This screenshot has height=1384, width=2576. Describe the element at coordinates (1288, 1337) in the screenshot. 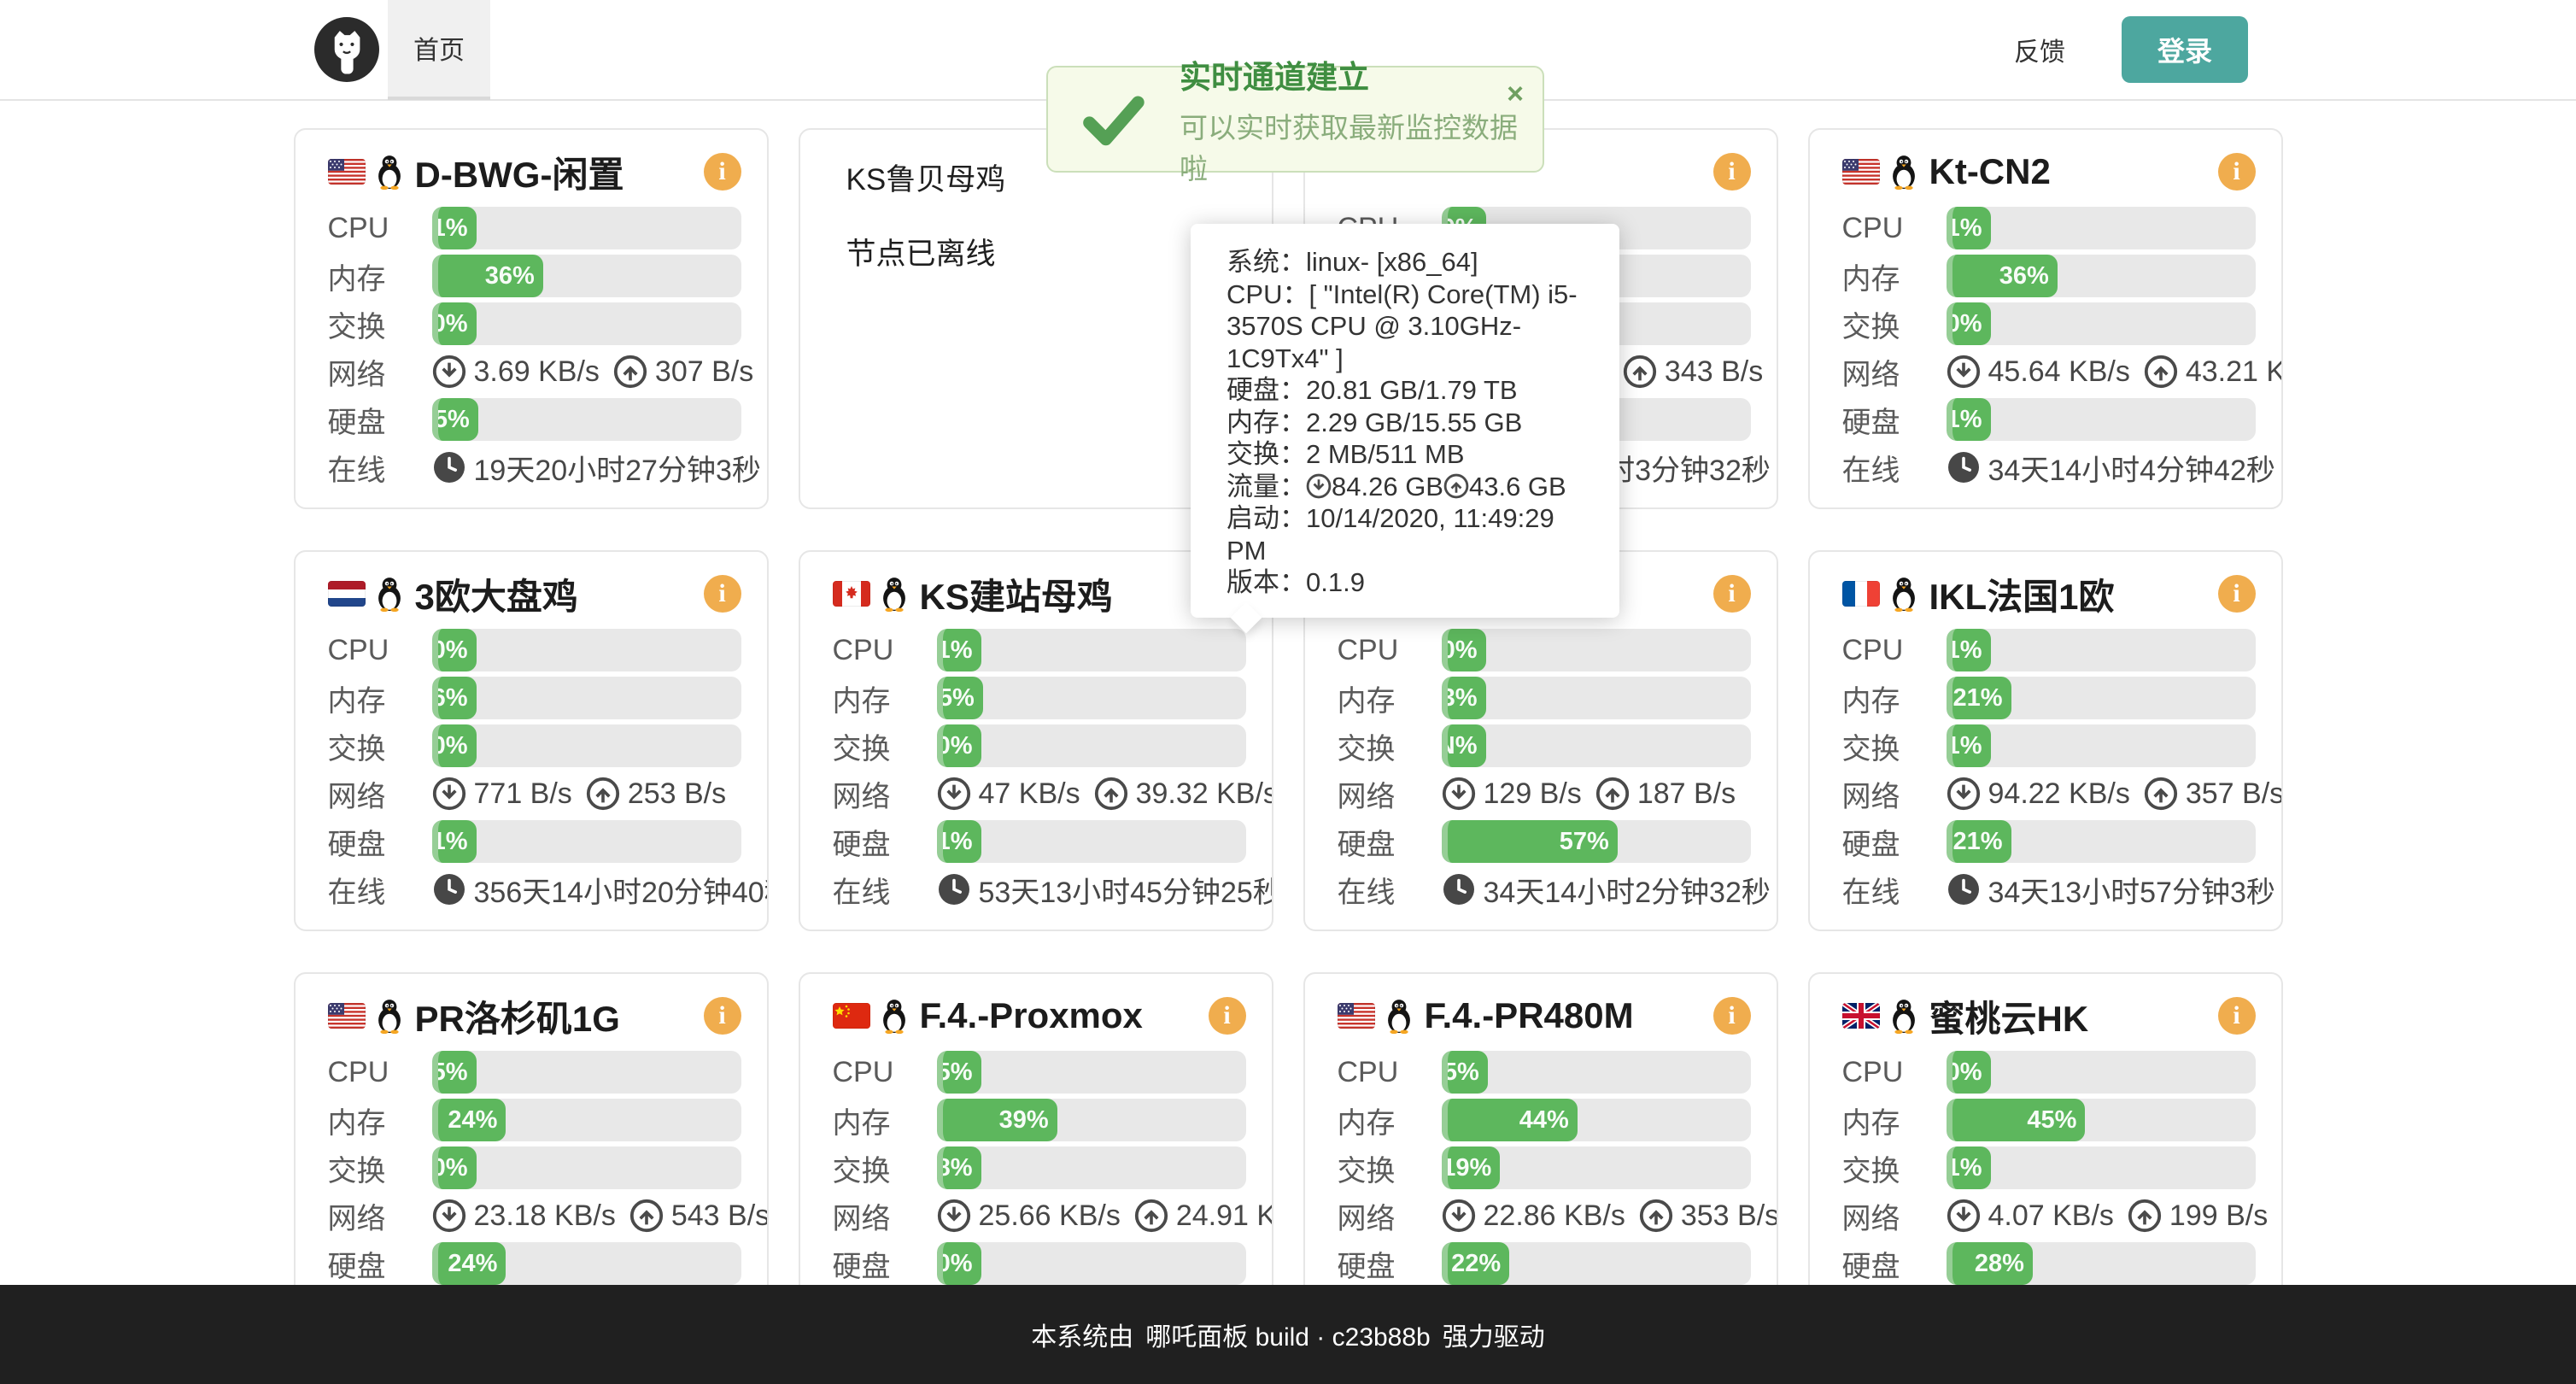

I see `nezha-panel-link: 哪吒面板 build · c23b88b` at that location.